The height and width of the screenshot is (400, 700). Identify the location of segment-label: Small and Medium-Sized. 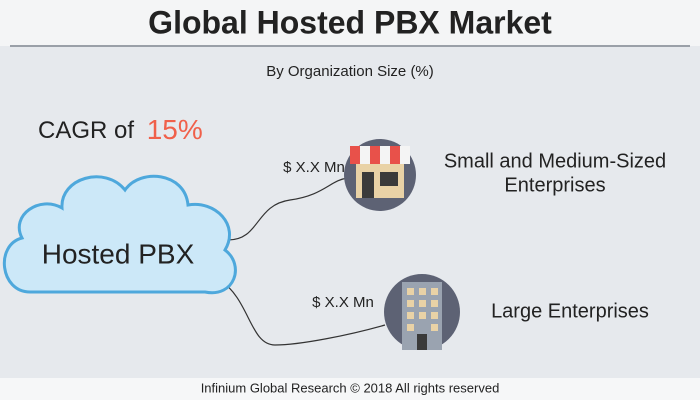
(555, 161).